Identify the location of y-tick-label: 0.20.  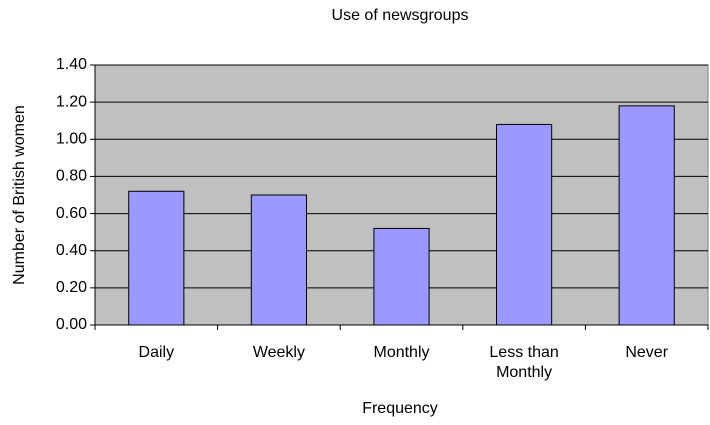
(71, 287).